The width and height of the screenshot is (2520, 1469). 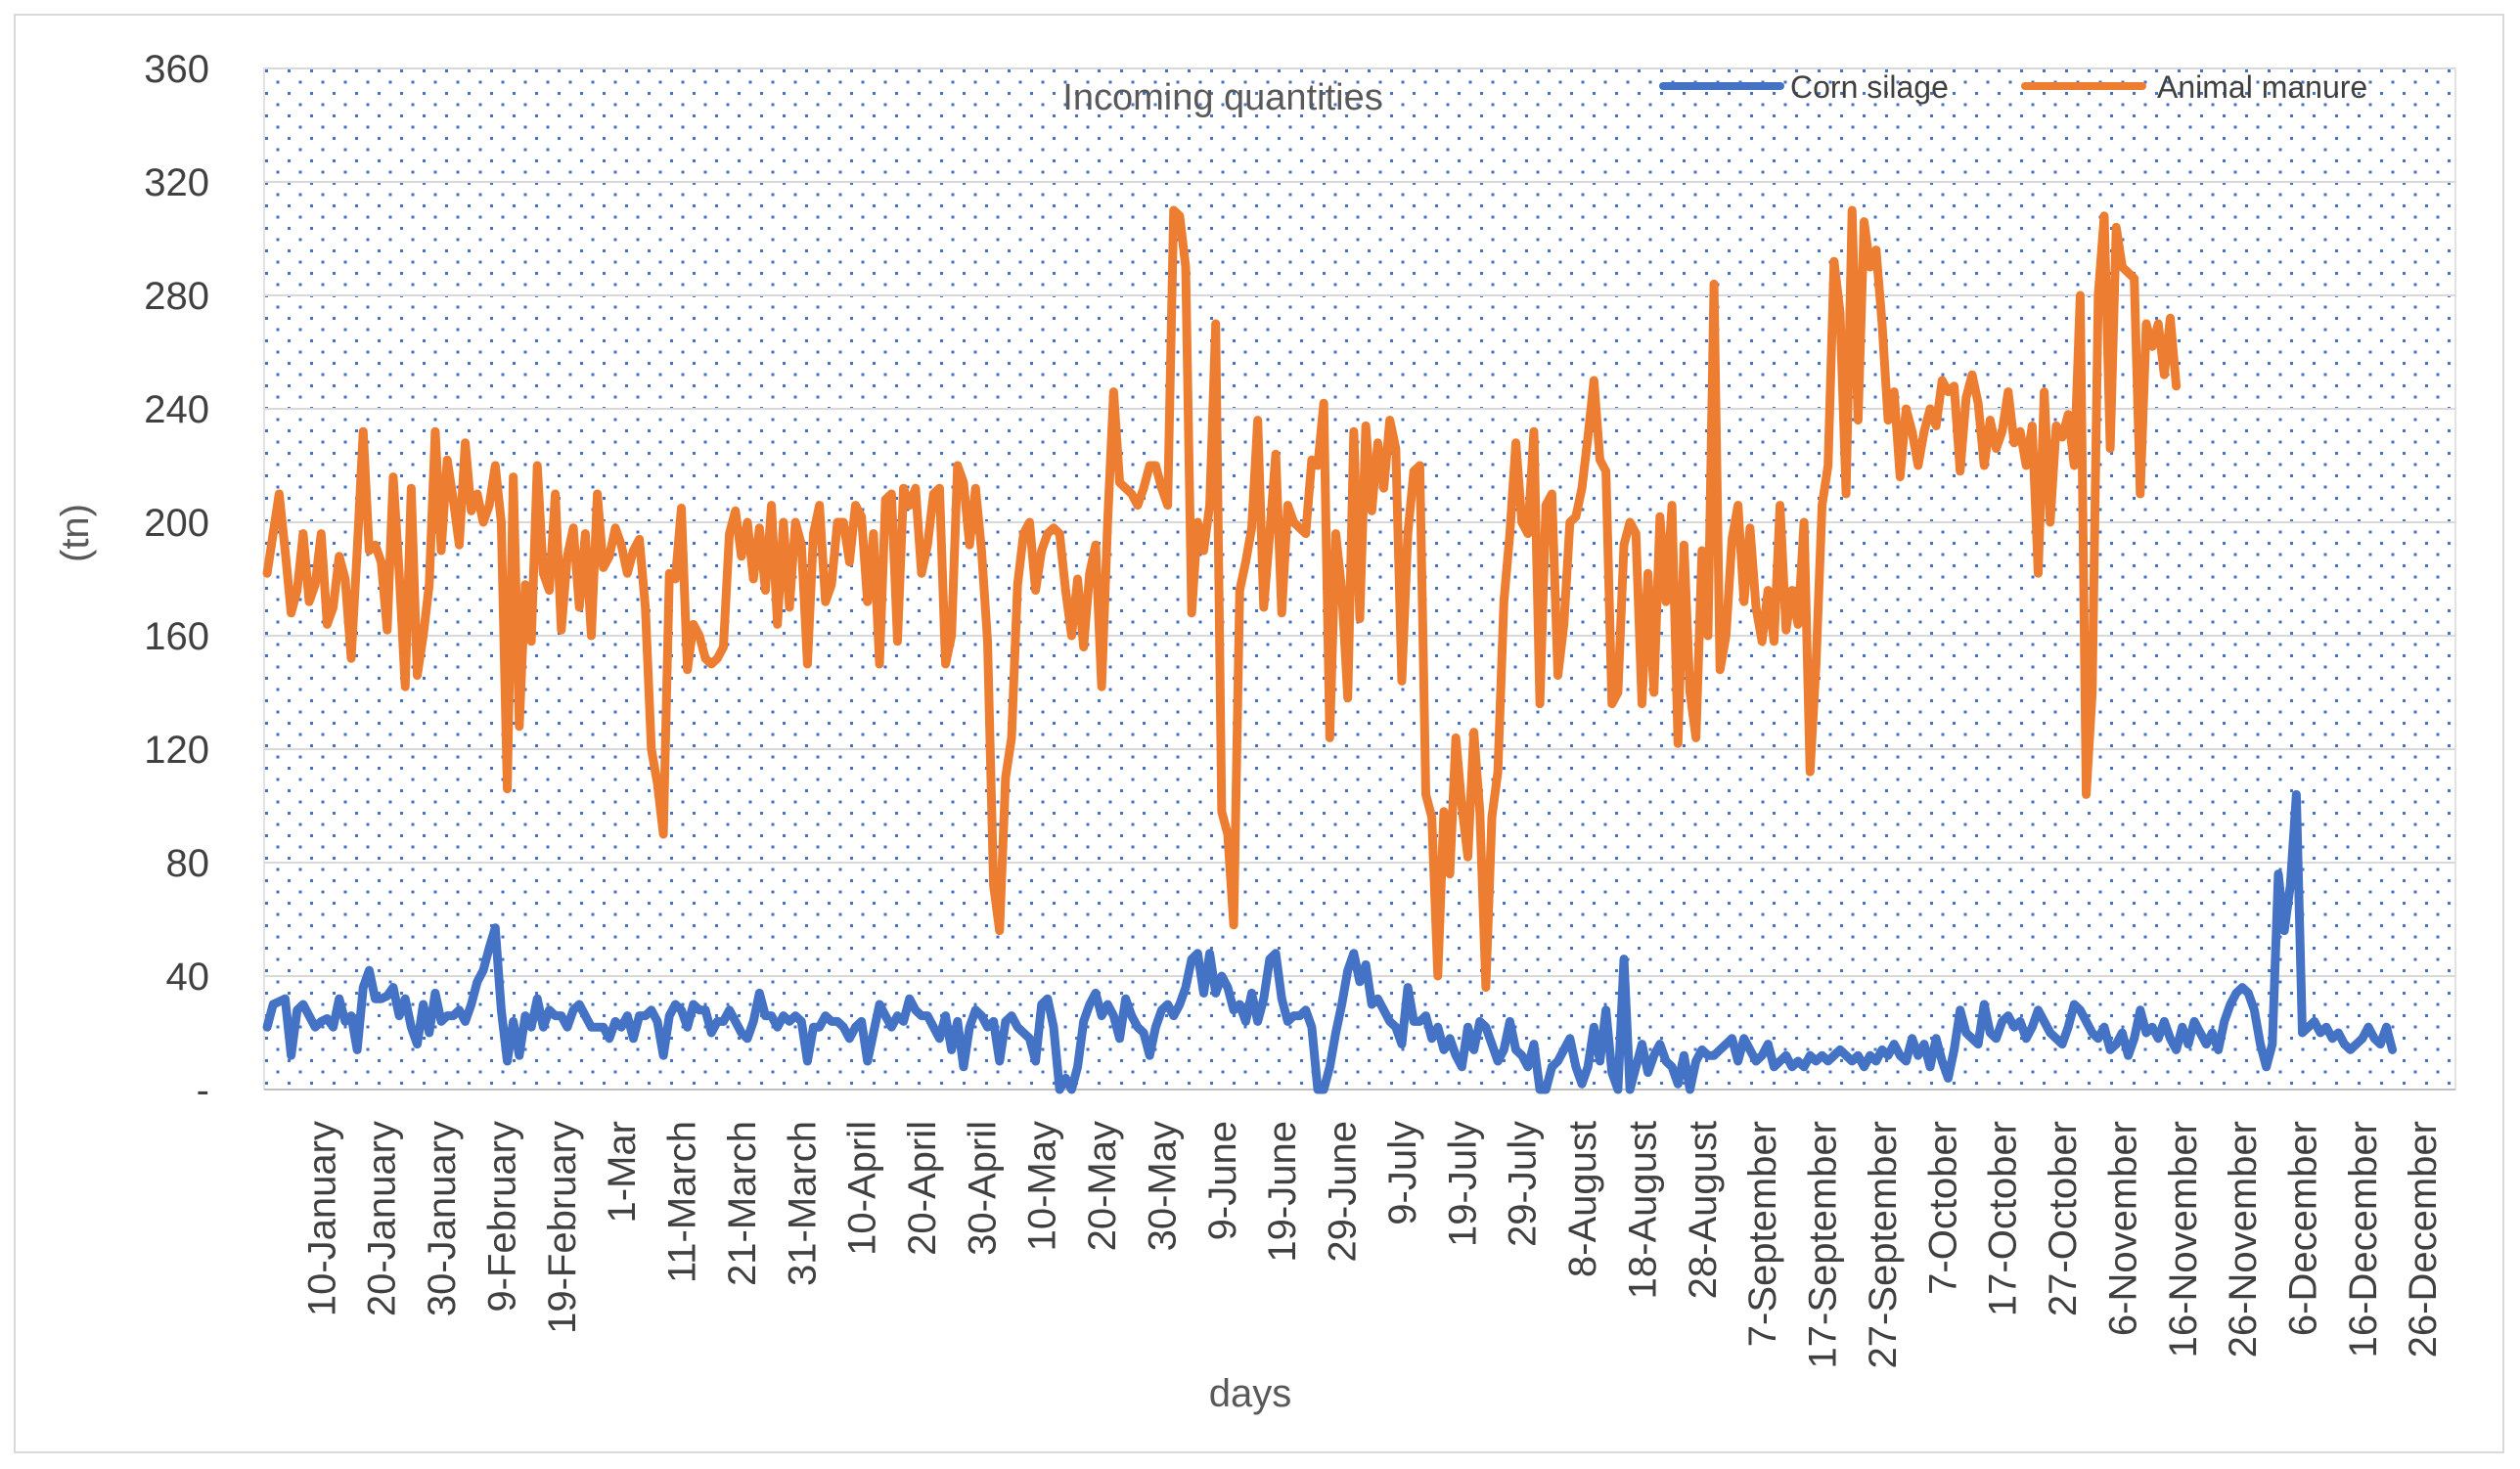 What do you see at coordinates (2122, 1228) in the screenshot?
I see `x-tick-label: 6-November` at bounding box center [2122, 1228].